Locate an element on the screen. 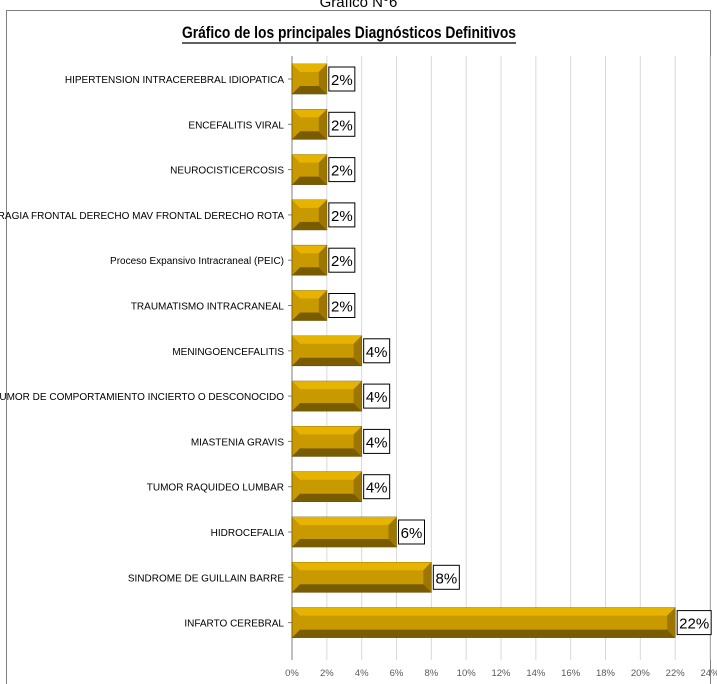 This screenshot has width=717, height=684. category-label: HIPERTENSION INTRACEREBRAL IDIOPATICA is located at coordinates (174, 80).